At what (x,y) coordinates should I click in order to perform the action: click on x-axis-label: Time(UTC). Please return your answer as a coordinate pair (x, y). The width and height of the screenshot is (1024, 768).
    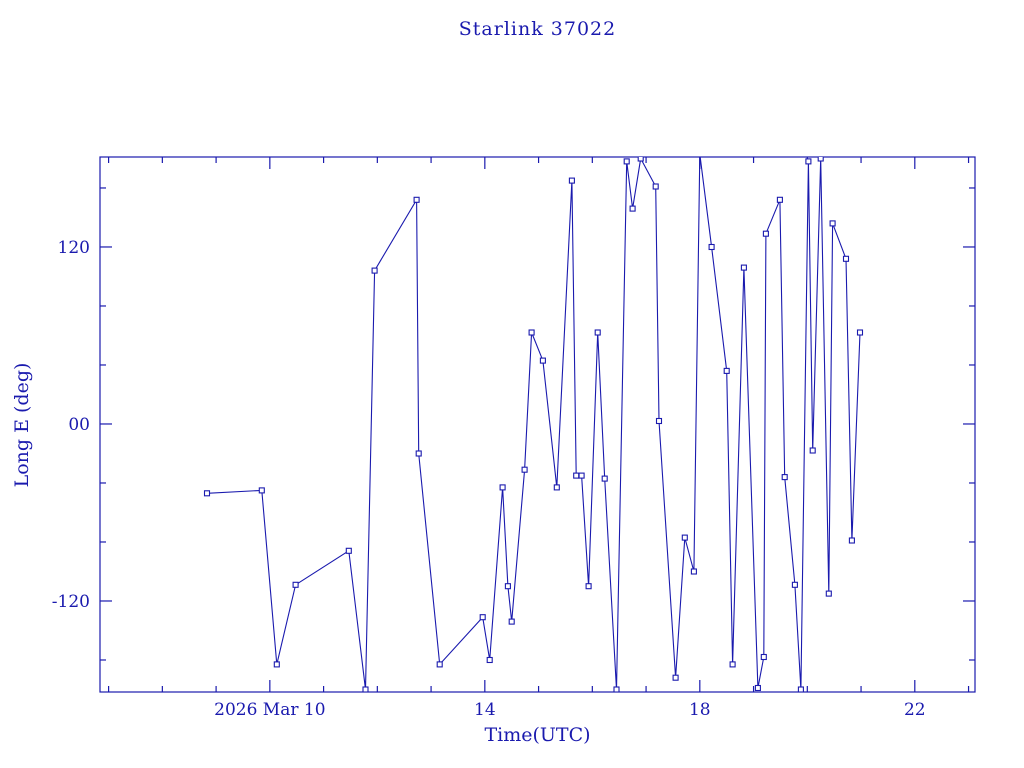
    Looking at the image, I should click on (537, 735).